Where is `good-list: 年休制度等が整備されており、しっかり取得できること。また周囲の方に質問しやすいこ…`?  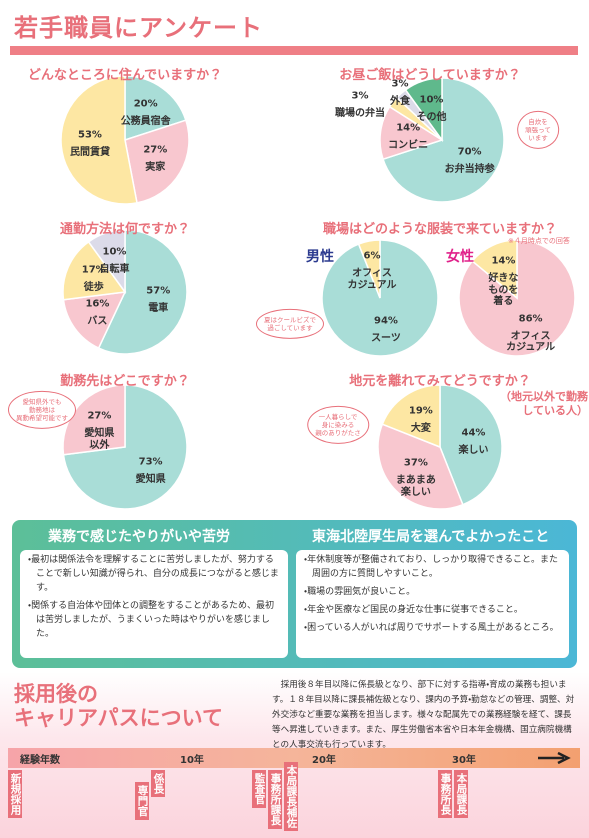 good-list: 年休制度等が整備されており、しっかり取得できること。また周囲の方に質問しやすいこ… is located at coordinates (432, 604).